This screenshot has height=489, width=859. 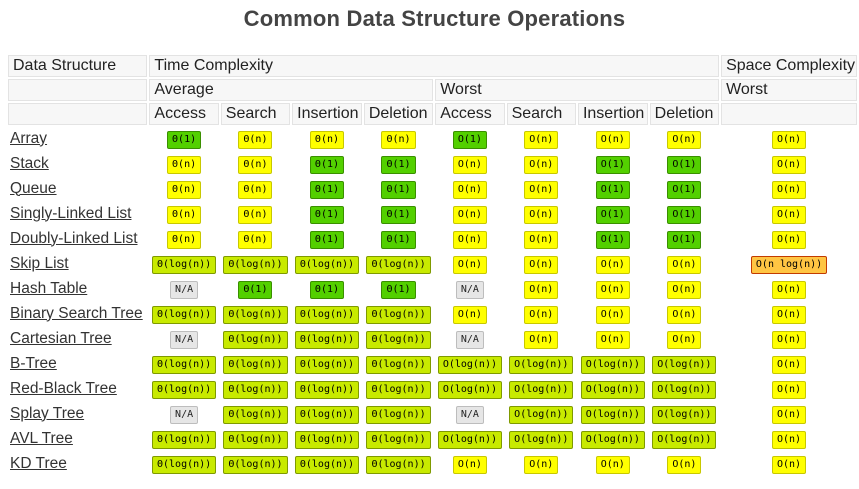 I want to click on data-structure-link: Skip List, so click(x=39, y=263).